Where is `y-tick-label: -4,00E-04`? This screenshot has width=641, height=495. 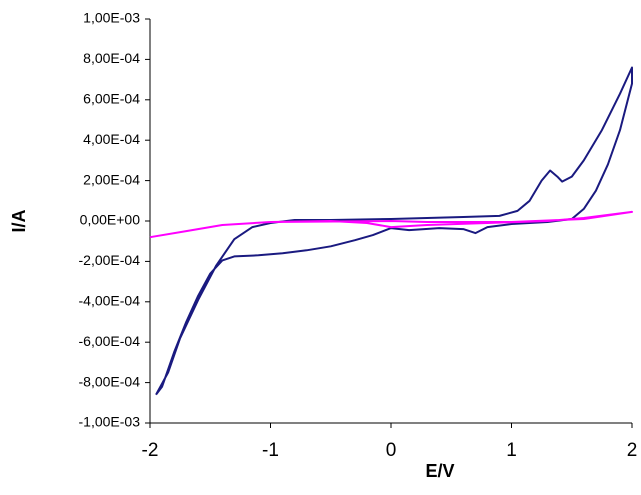
y-tick-label: -4,00E-04 is located at coordinates (110, 301).